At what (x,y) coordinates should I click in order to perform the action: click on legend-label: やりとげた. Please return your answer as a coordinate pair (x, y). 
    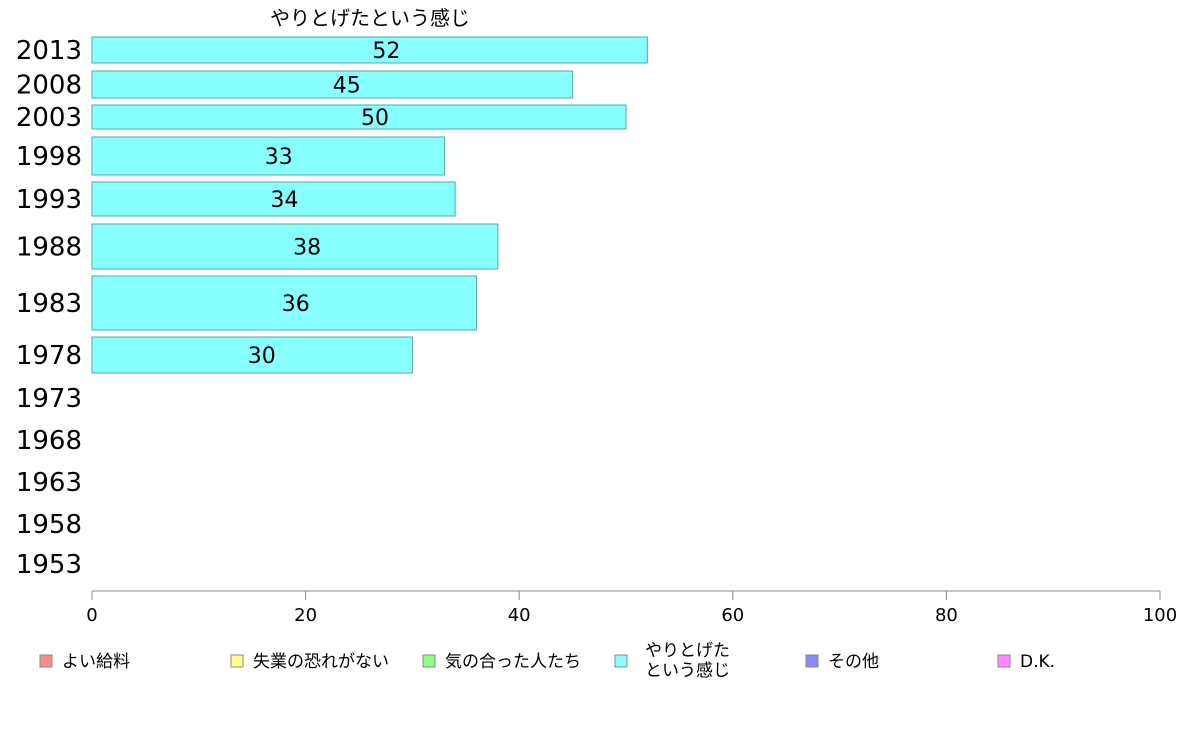
    Looking at the image, I should click on (687, 651).